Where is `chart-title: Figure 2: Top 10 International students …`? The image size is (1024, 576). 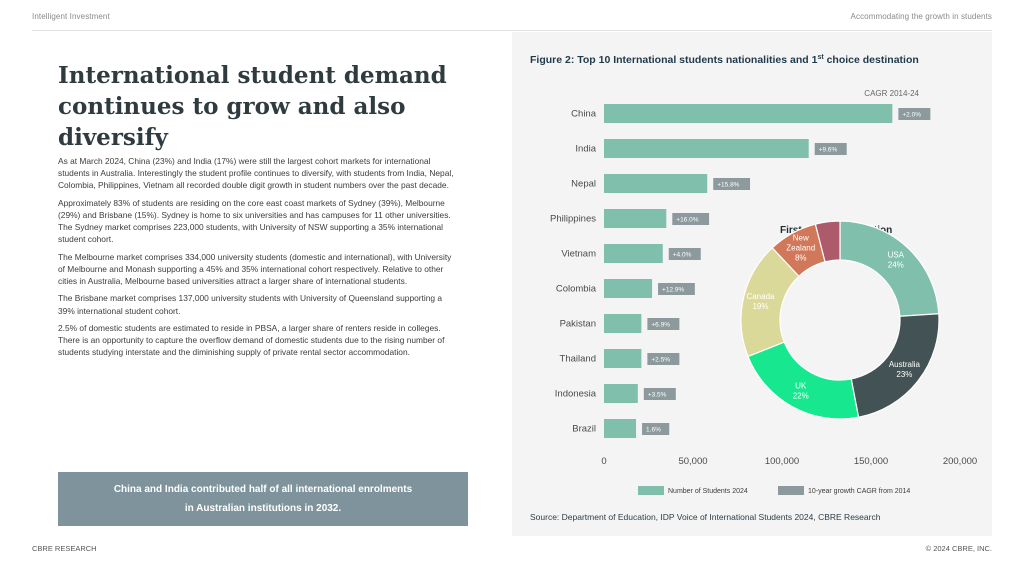 chart-title: Figure 2: Top 10 International students … is located at coordinates (724, 60).